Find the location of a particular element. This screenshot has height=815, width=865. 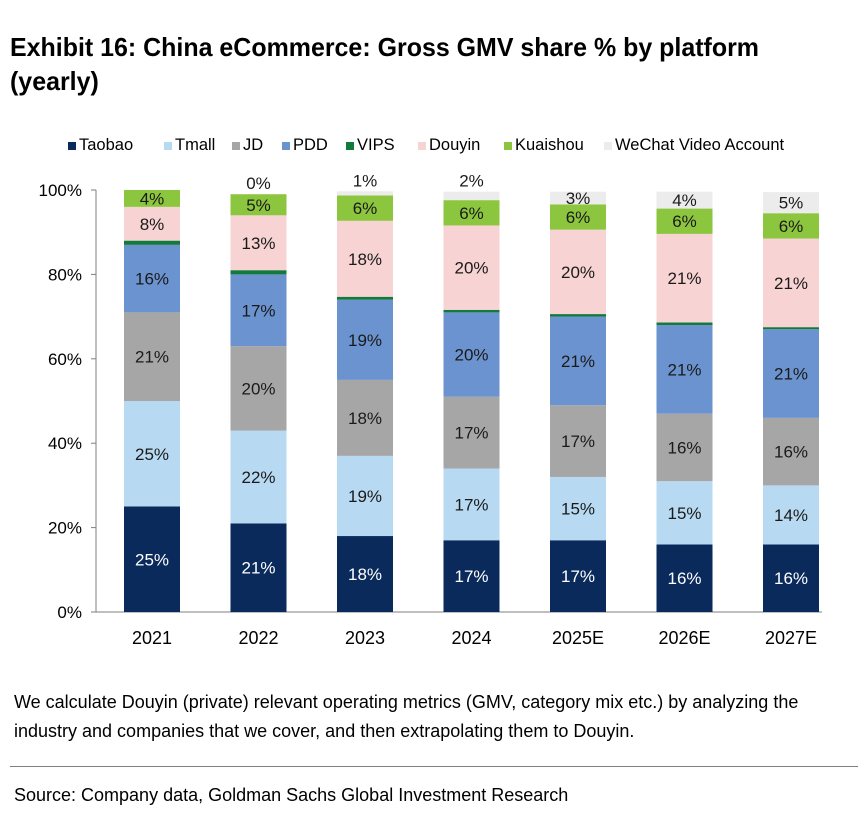

data-label-pdd-2021: 16% is located at coordinates (152, 279).